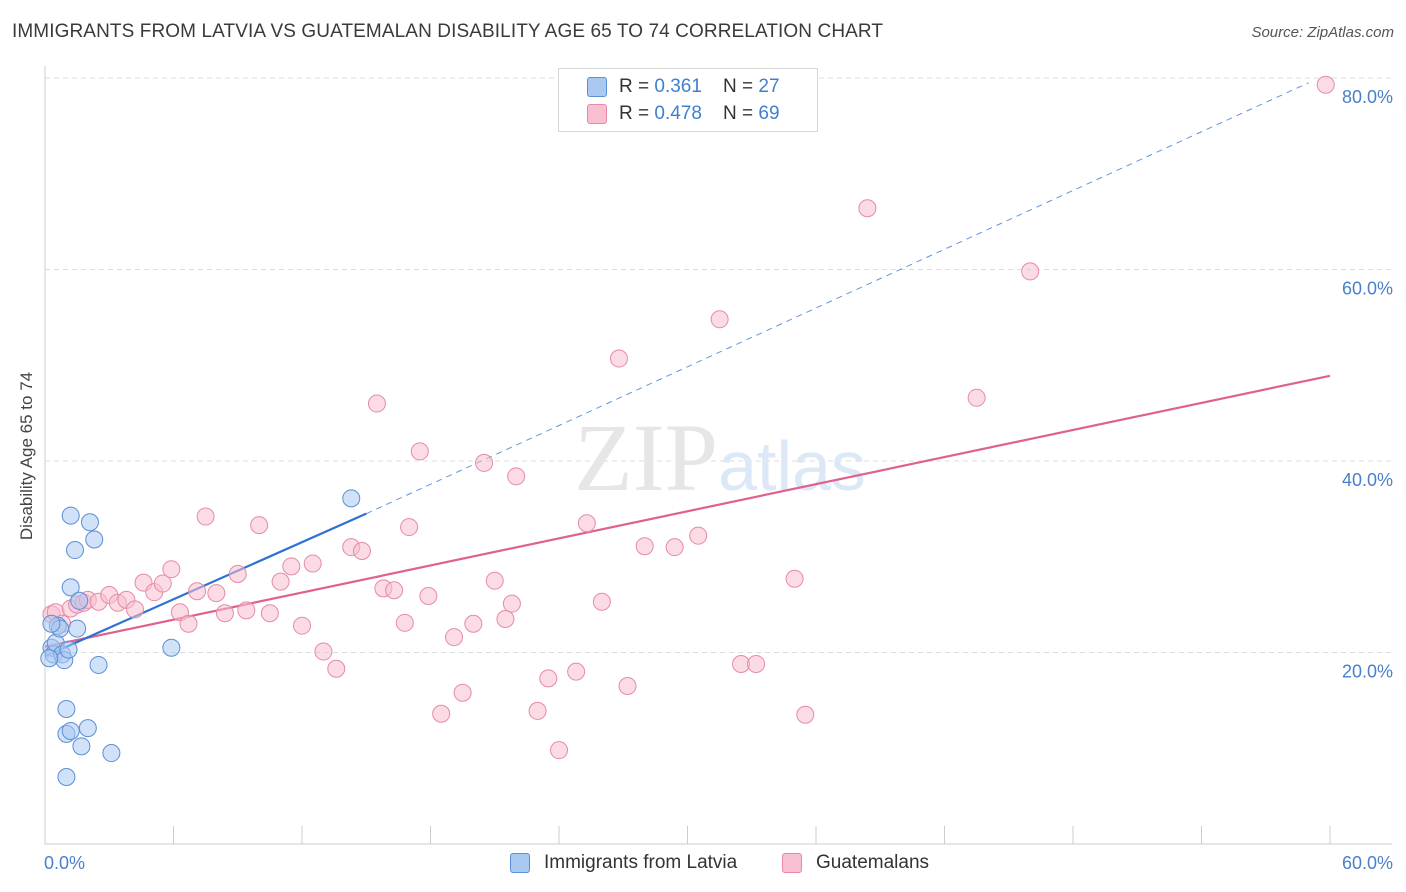 The height and width of the screenshot is (892, 1406). What do you see at coordinates (688, 100) in the screenshot?
I see `correlation-legend: R = 0.361 N = 27 R = 0.478 N = 69` at bounding box center [688, 100].